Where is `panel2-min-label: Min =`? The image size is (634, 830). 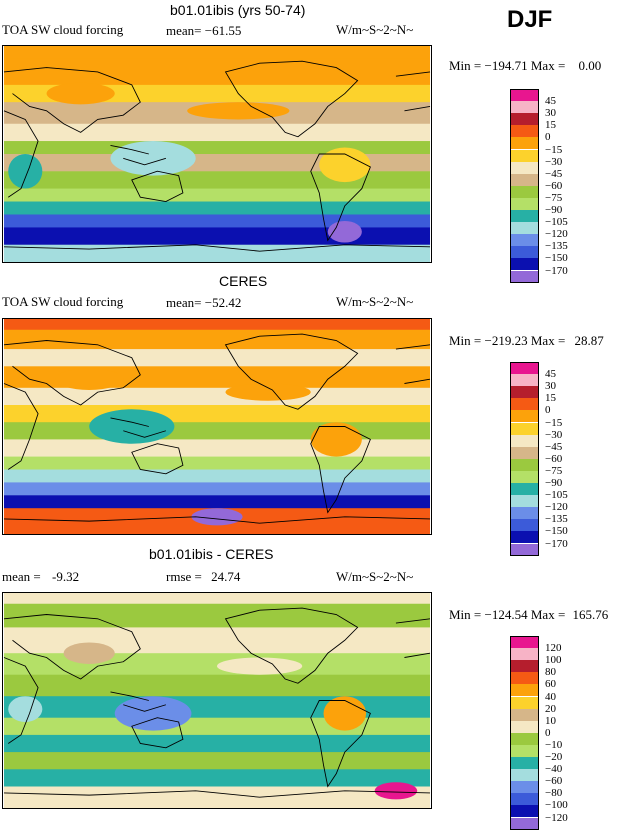 panel2-min-label: Min = is located at coordinates (465, 340).